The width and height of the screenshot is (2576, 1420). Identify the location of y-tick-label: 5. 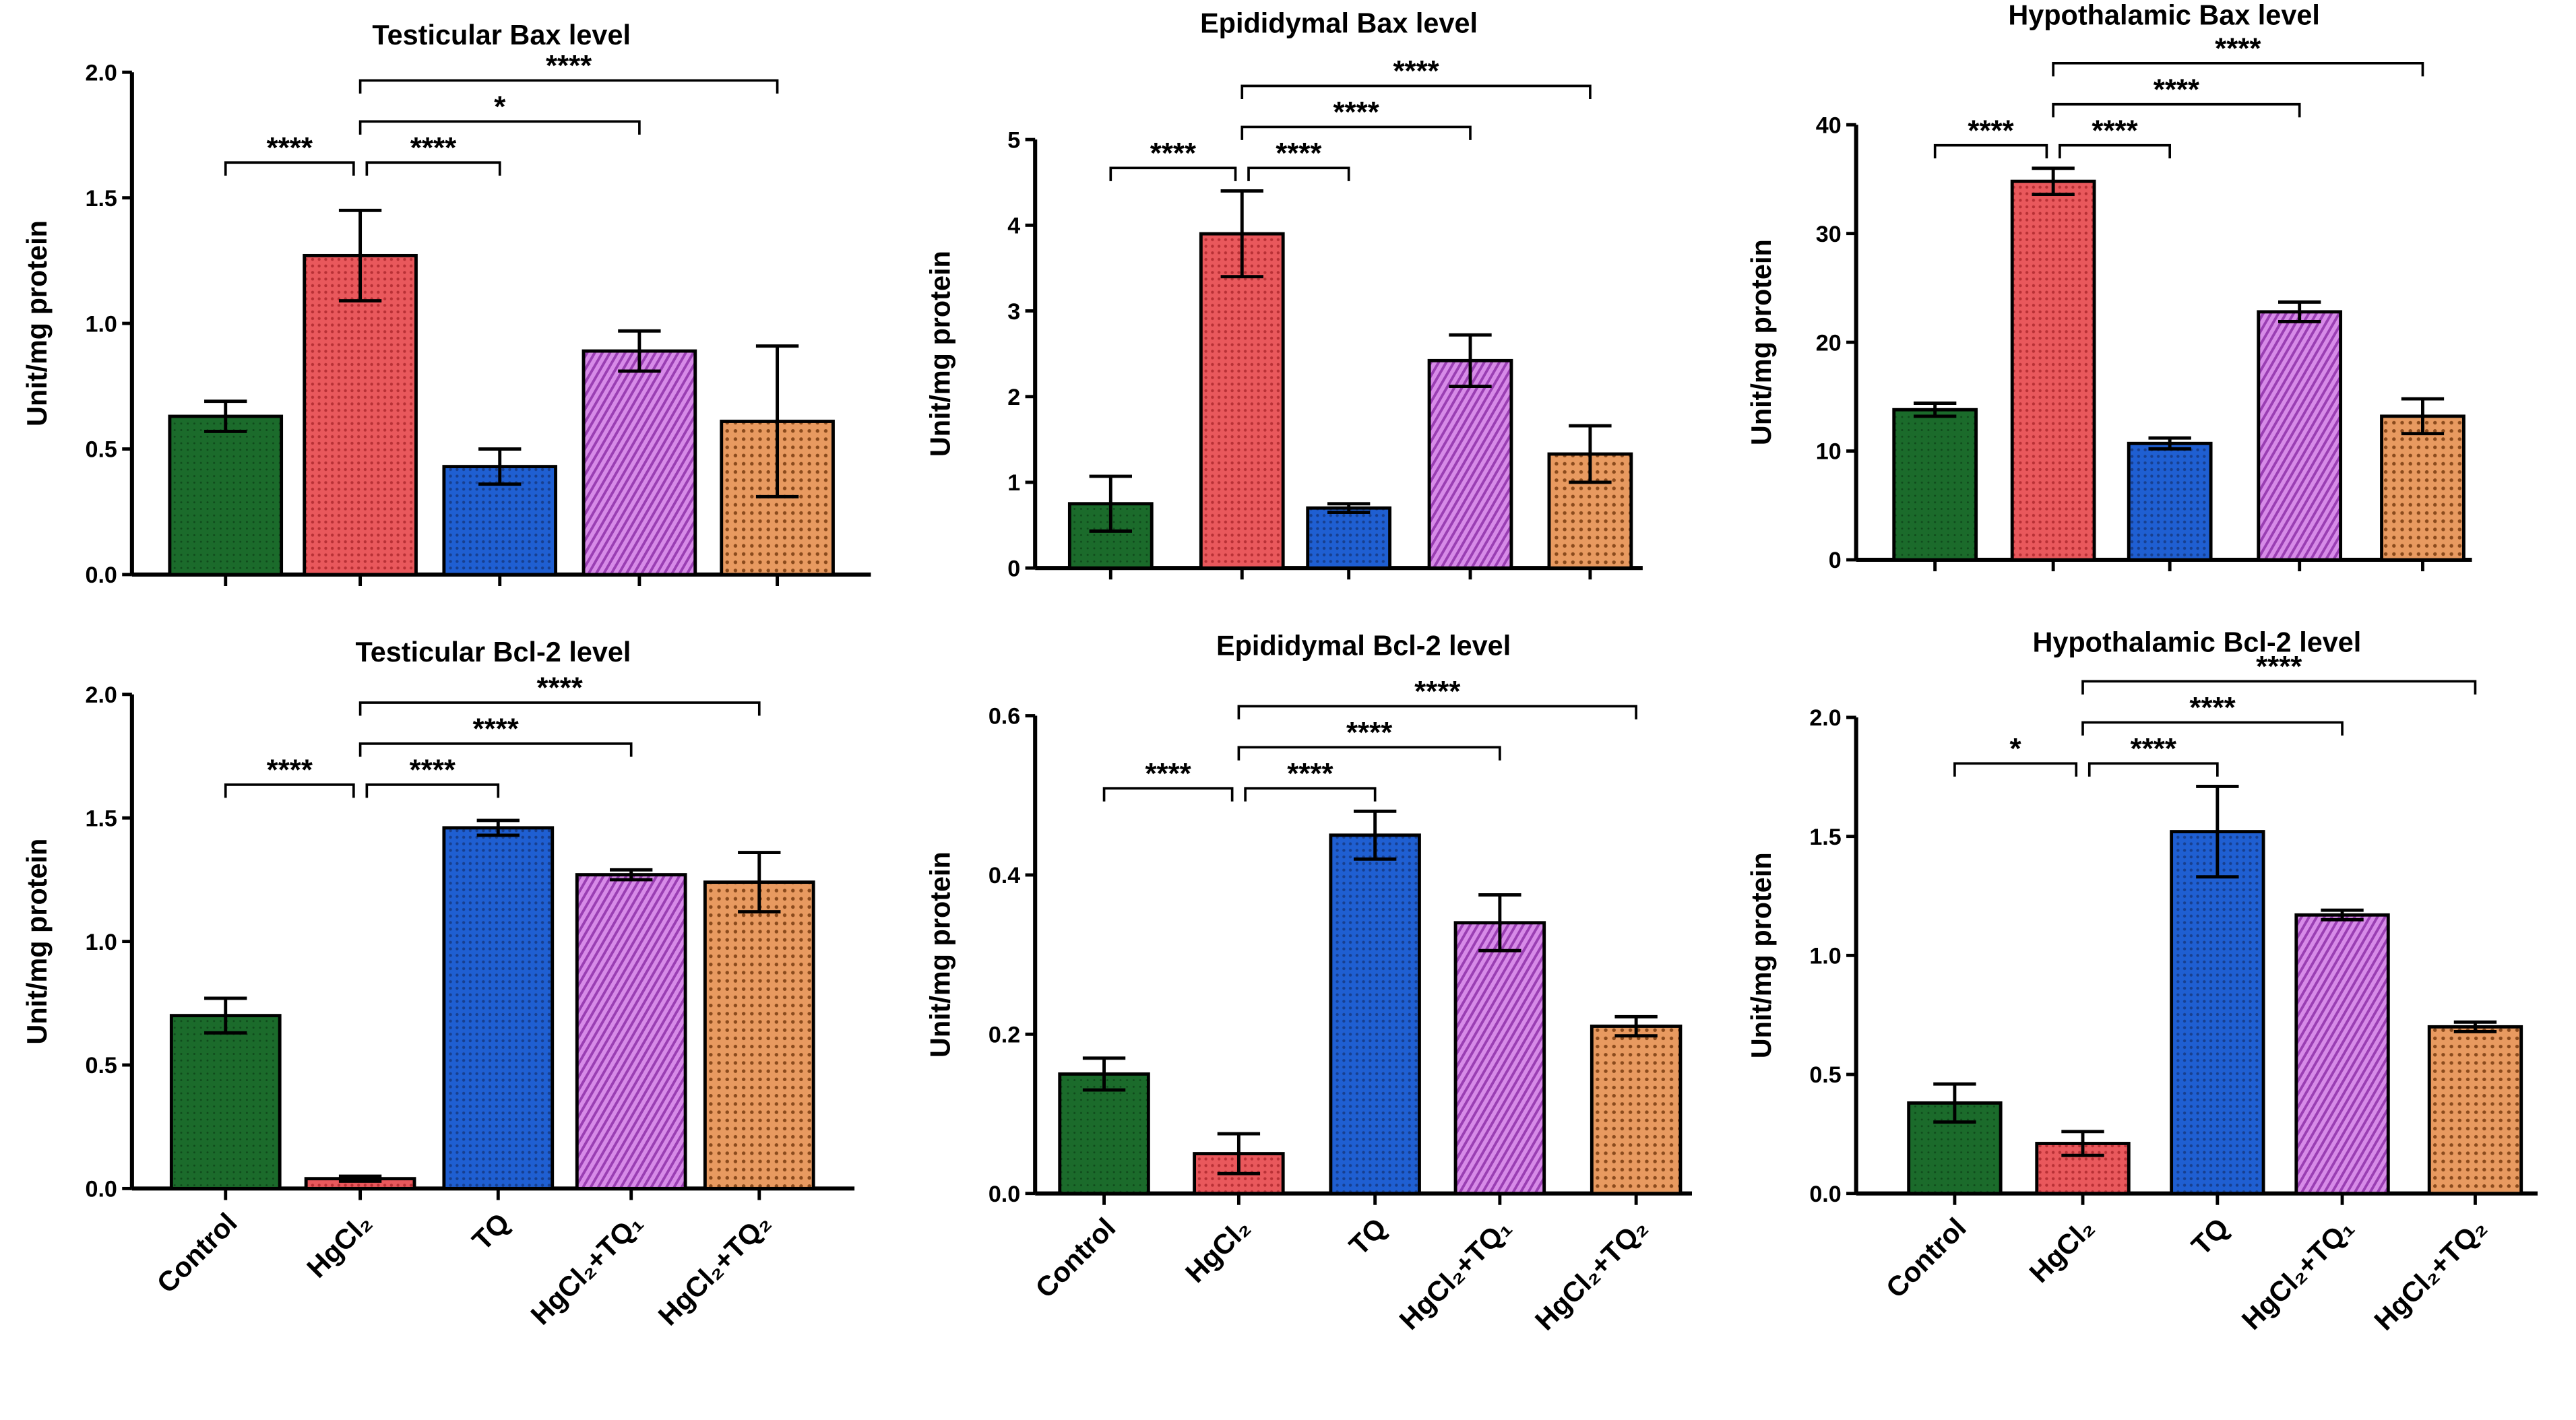
(1013, 140).